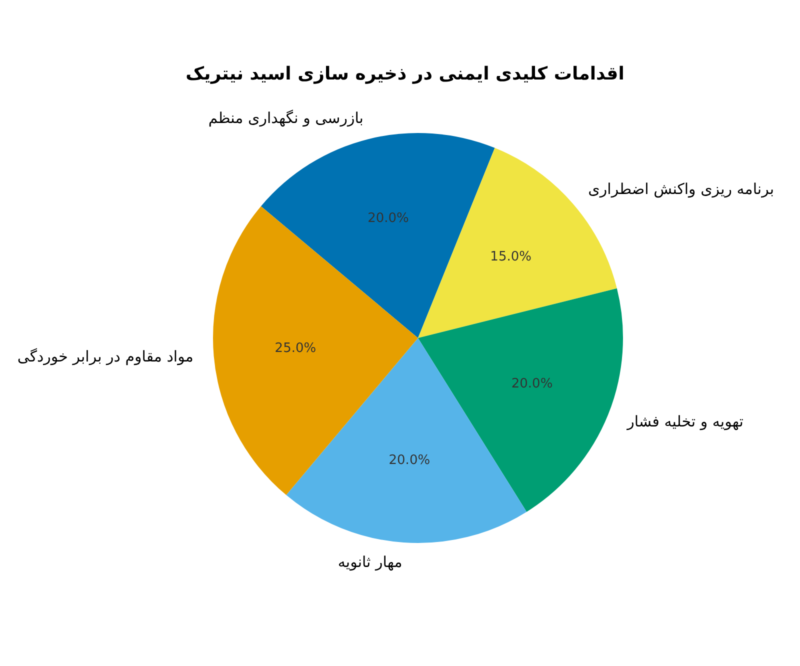 Image resolution: width=800 pixels, height=666 pixels. I want to click on slice-label: مهار ثانویه, so click(370, 561).